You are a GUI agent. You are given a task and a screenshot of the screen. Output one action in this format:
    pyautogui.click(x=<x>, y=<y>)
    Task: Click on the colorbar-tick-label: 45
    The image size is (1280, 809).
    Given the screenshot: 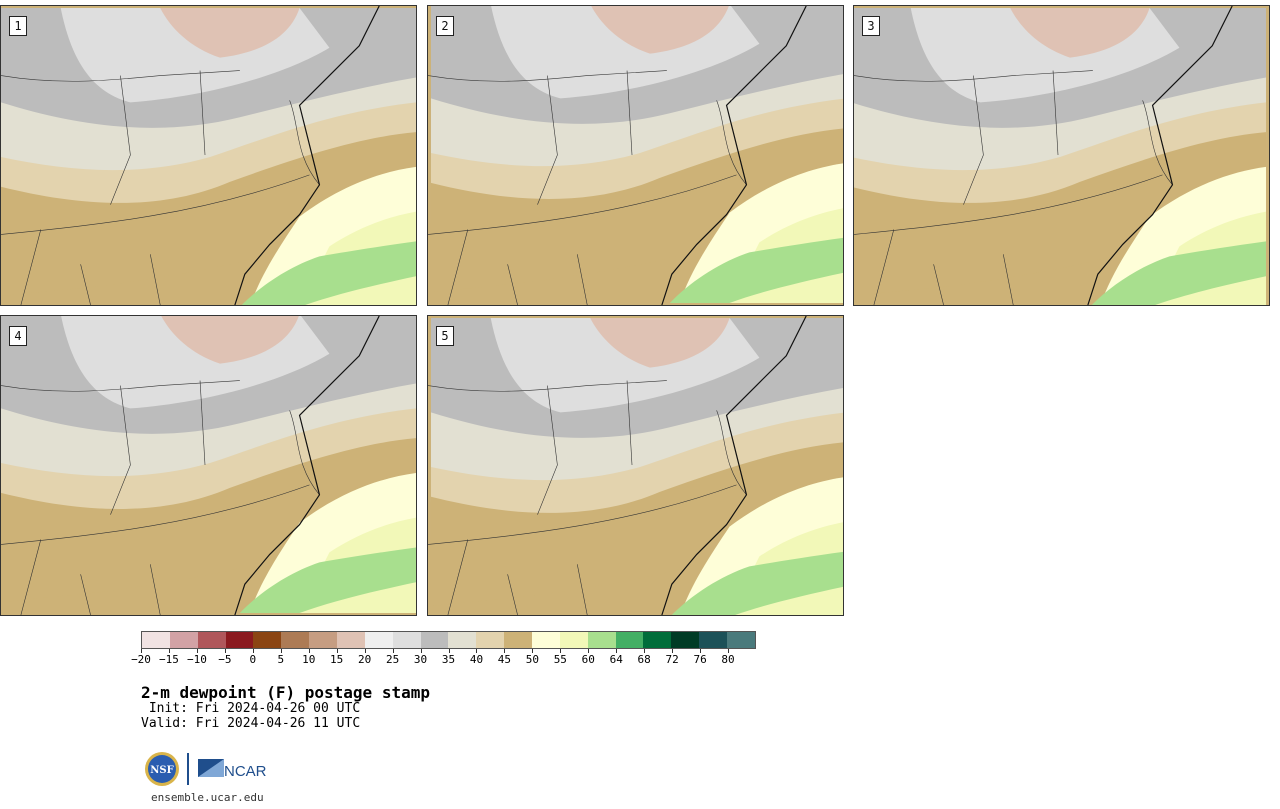 What is the action you would take?
    pyautogui.click(x=504, y=659)
    